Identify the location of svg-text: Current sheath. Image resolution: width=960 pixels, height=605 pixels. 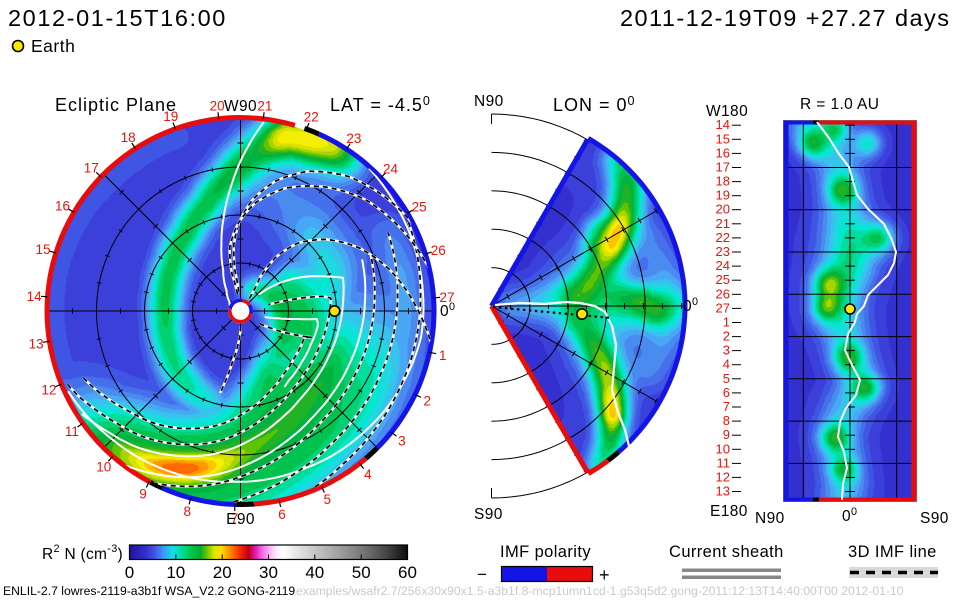
(726, 552).